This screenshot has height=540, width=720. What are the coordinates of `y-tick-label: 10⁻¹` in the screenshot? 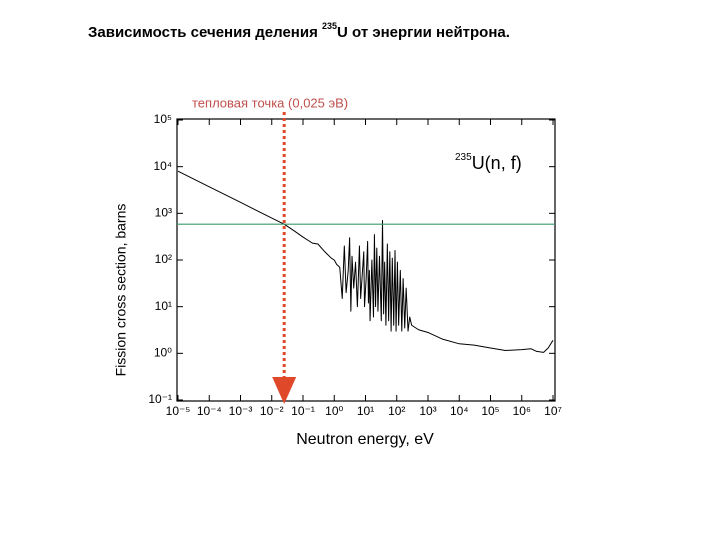 It's located at (160, 399).